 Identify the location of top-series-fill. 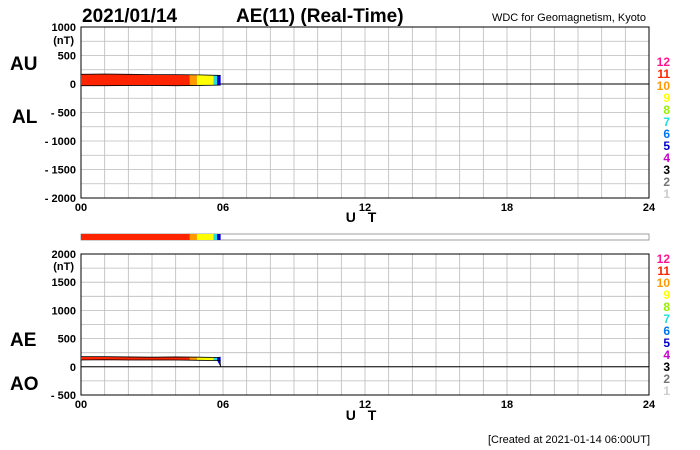
(151, 80).